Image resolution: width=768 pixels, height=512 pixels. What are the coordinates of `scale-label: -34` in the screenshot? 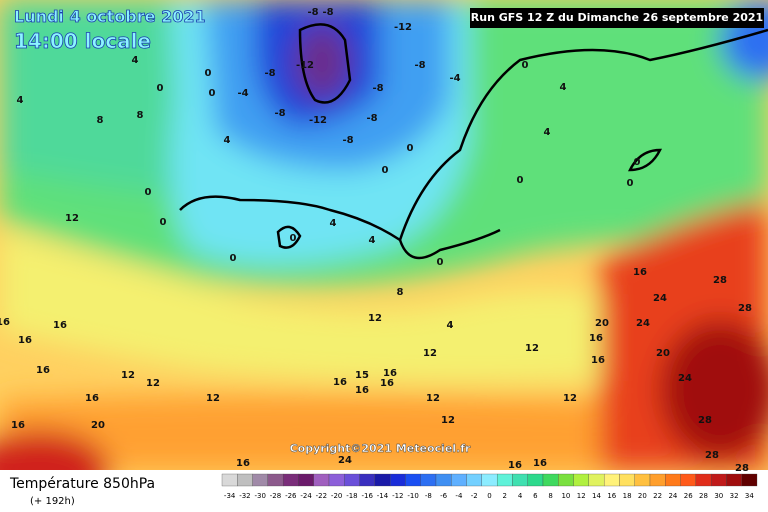 It's located at (230, 496).